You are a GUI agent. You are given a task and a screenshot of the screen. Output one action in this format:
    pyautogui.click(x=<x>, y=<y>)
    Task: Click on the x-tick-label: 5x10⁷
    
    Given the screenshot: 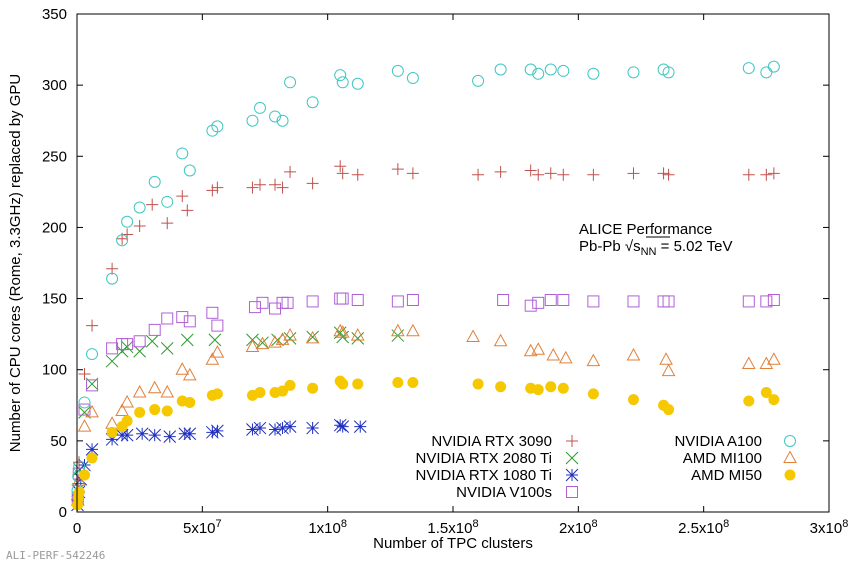 What is the action you would take?
    pyautogui.click(x=202, y=527)
    